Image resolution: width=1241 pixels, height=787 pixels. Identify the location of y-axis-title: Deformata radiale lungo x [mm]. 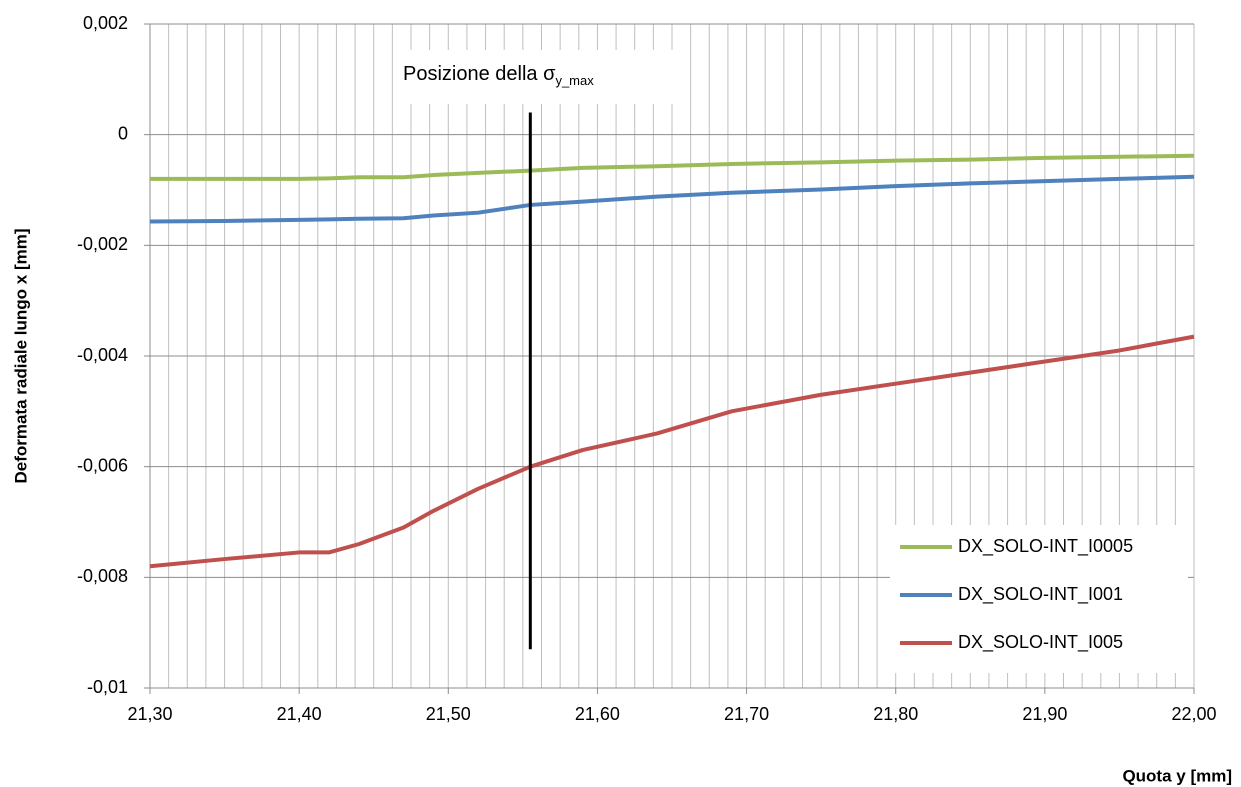
(20, 355).